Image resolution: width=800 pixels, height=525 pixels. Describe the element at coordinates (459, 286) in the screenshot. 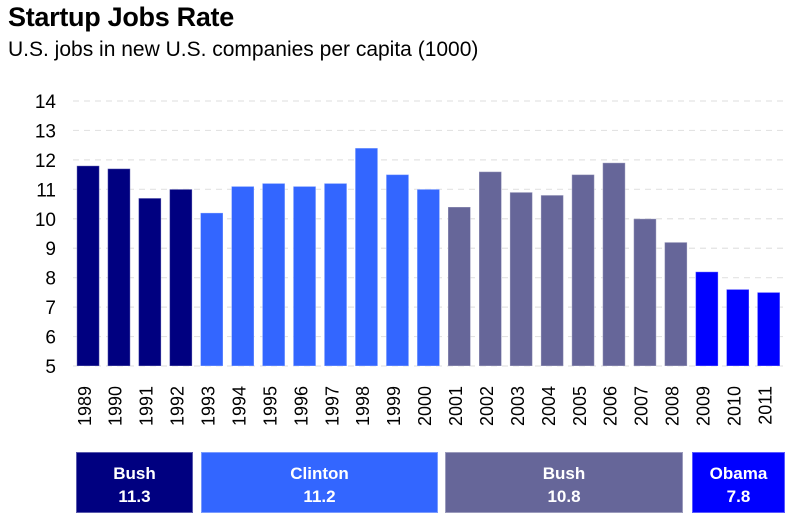

I see `bar-2001` at that location.